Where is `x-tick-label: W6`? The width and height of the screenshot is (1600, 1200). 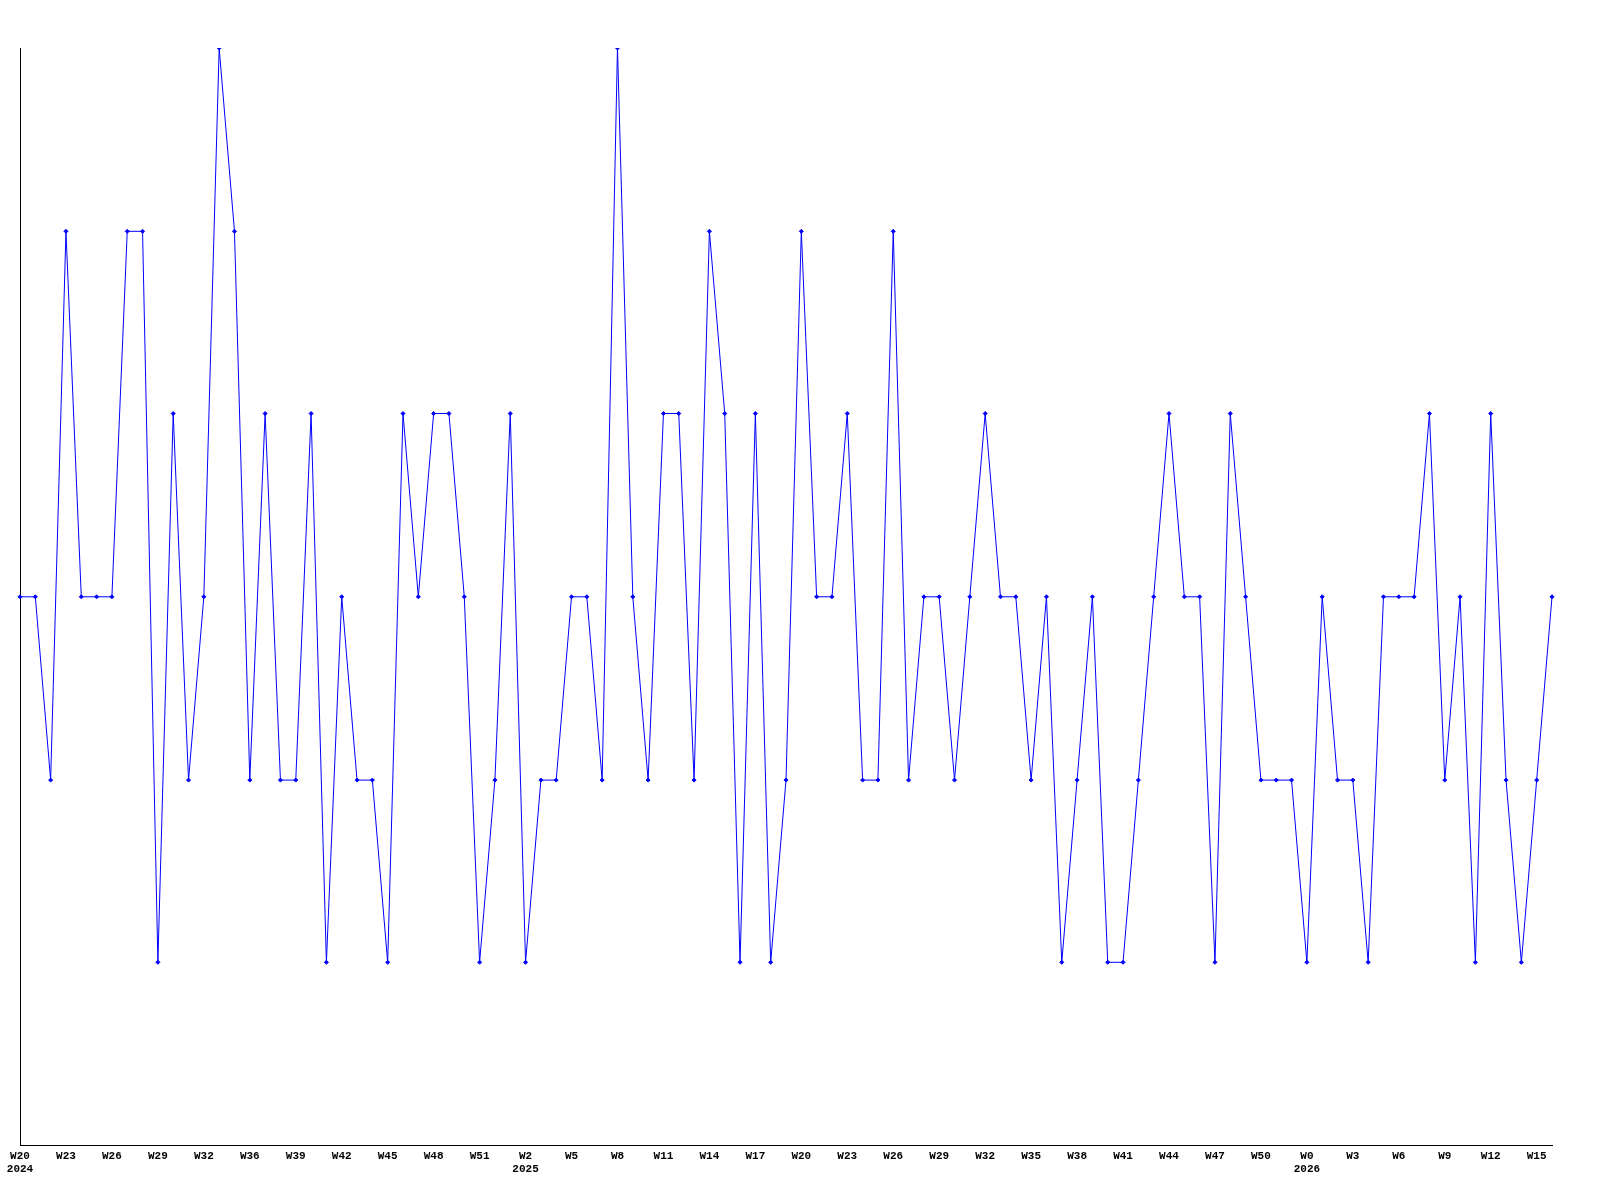 x-tick-label: W6 is located at coordinates (1399, 1155).